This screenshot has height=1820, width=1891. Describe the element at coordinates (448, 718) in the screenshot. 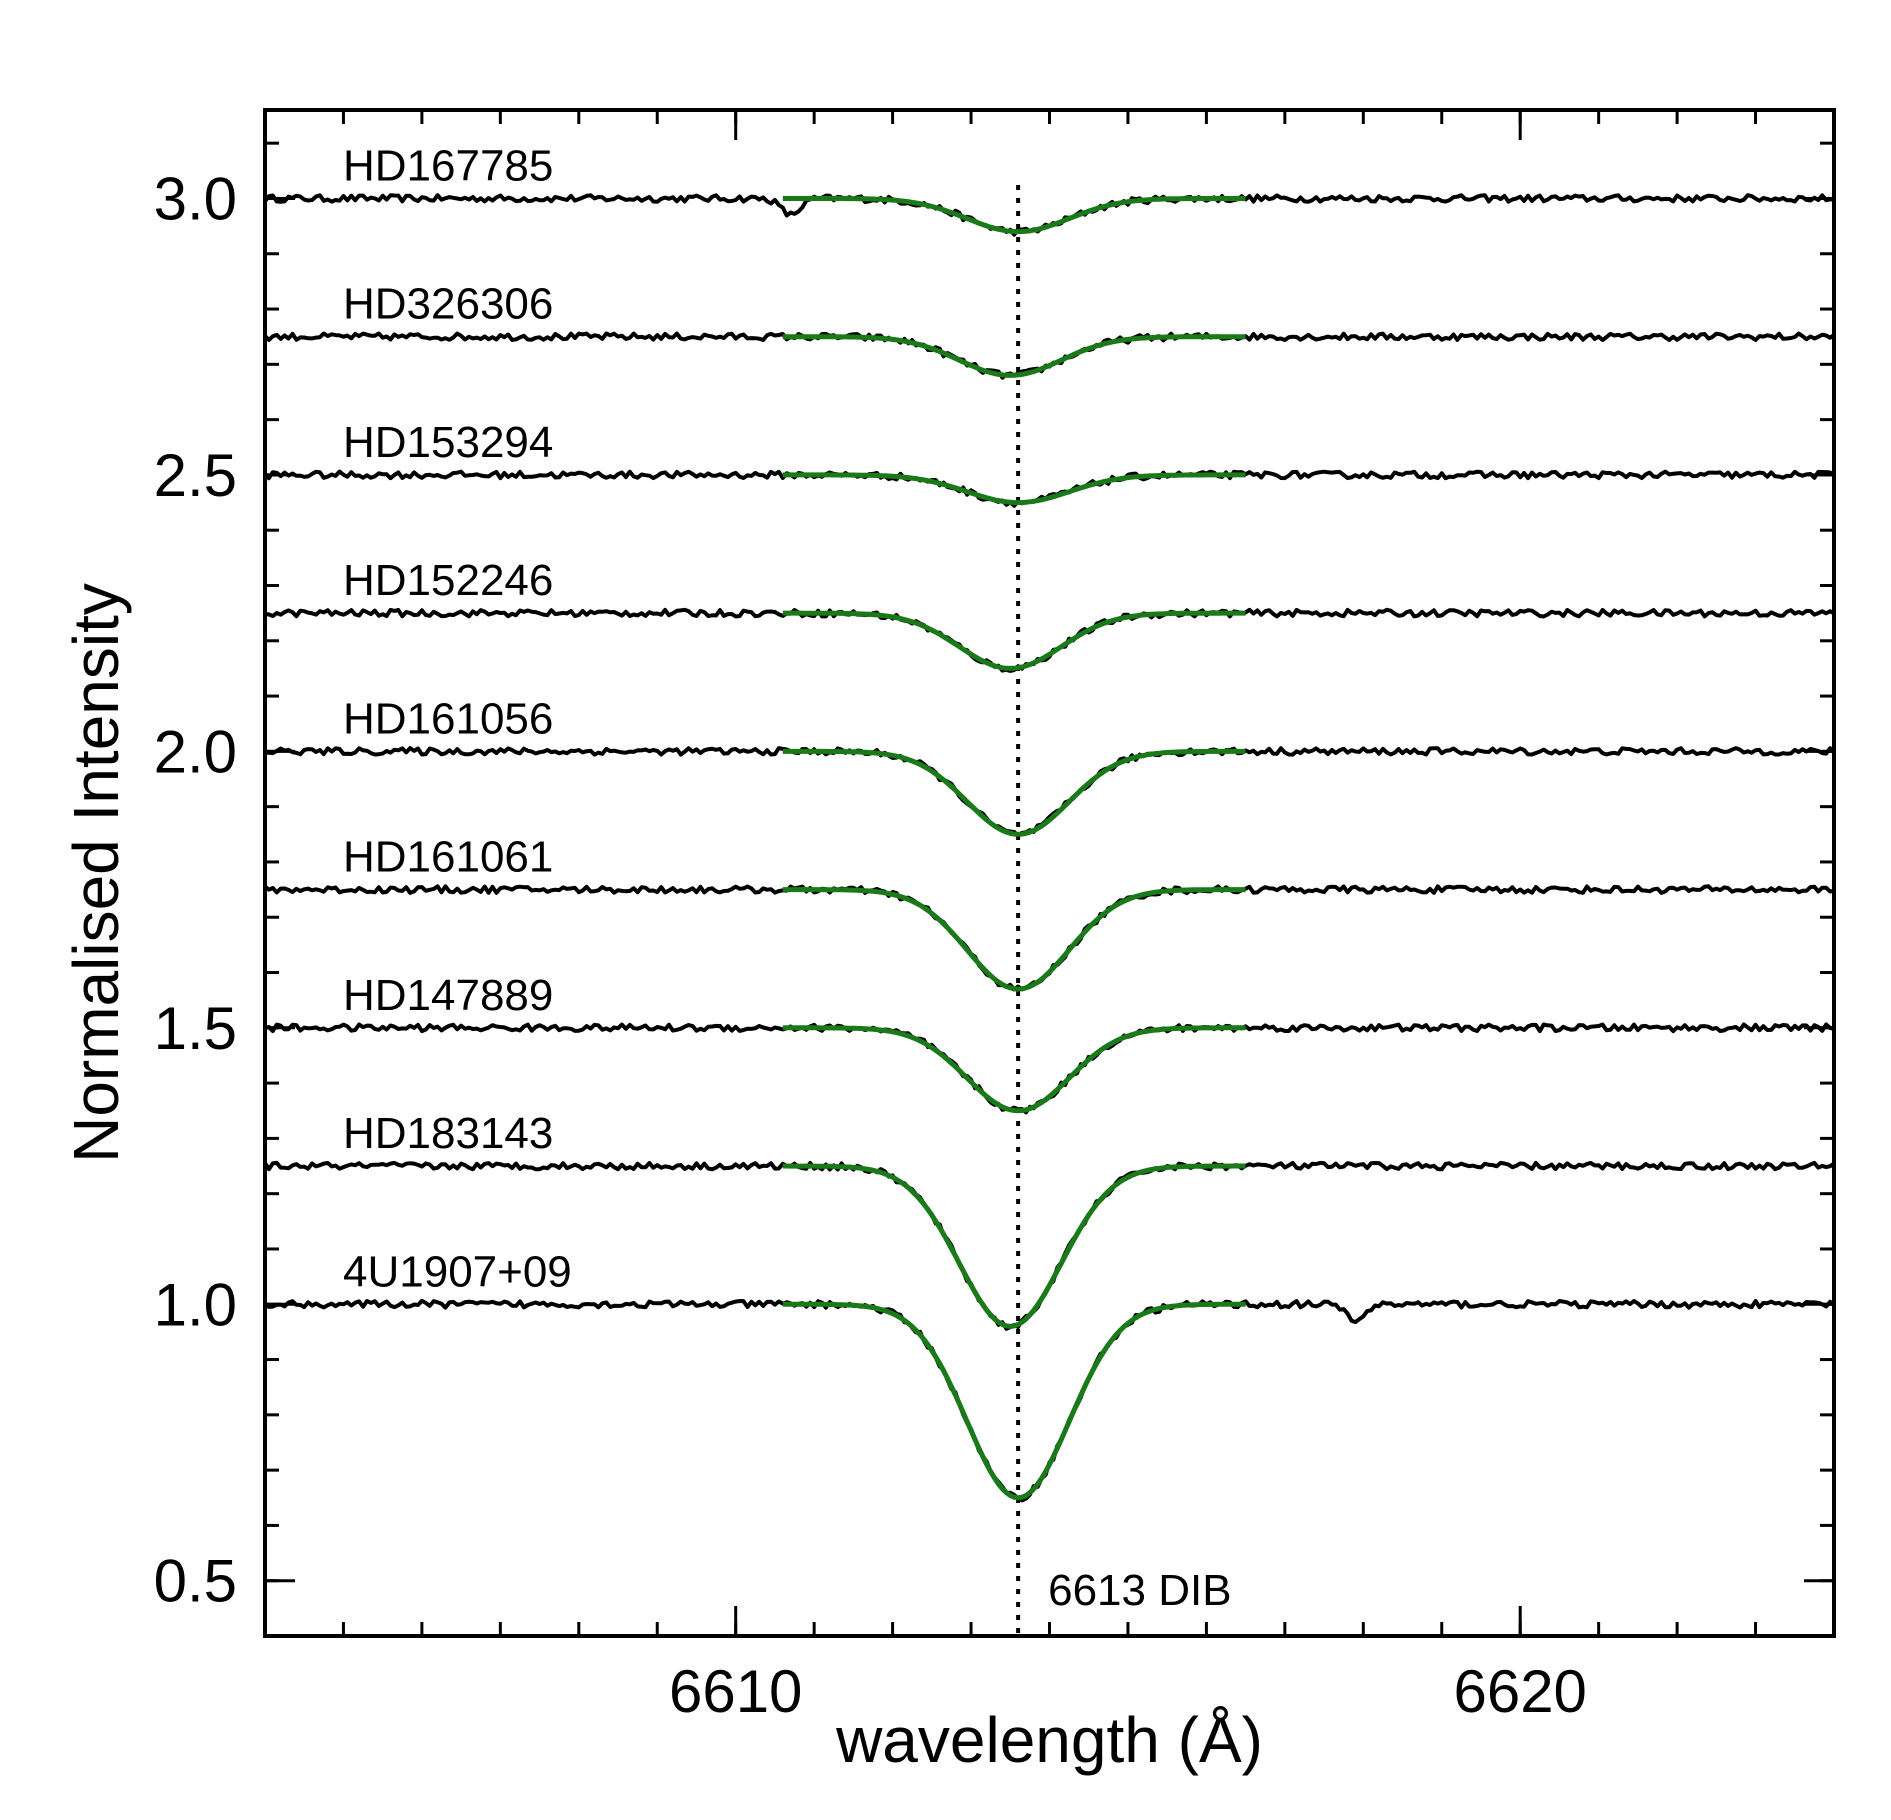

I see `series-label: HD161056` at that location.